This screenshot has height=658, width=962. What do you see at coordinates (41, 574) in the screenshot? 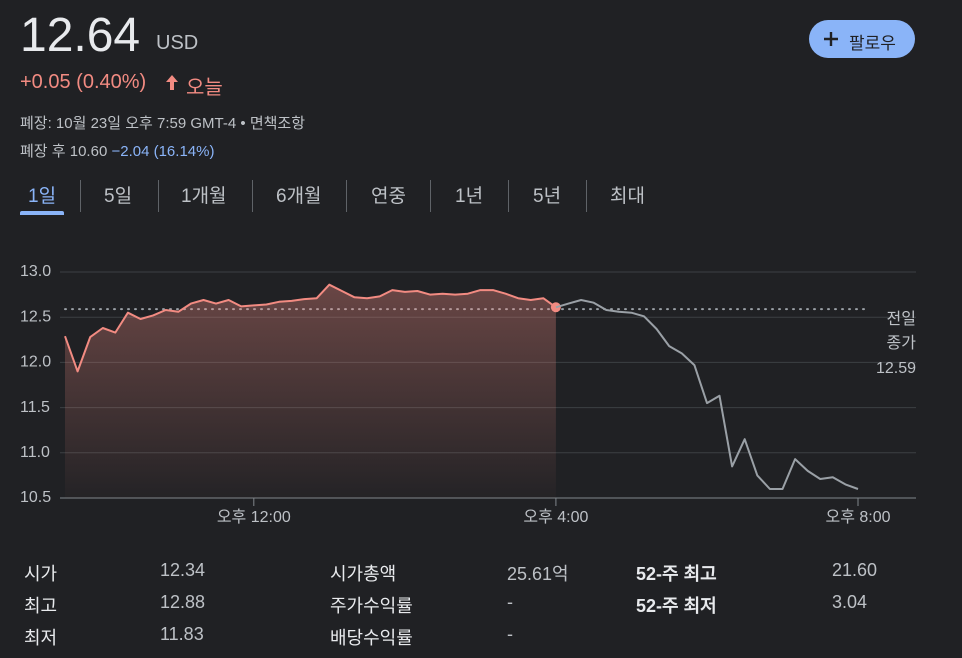
I see `stat-label: 시가` at bounding box center [41, 574].